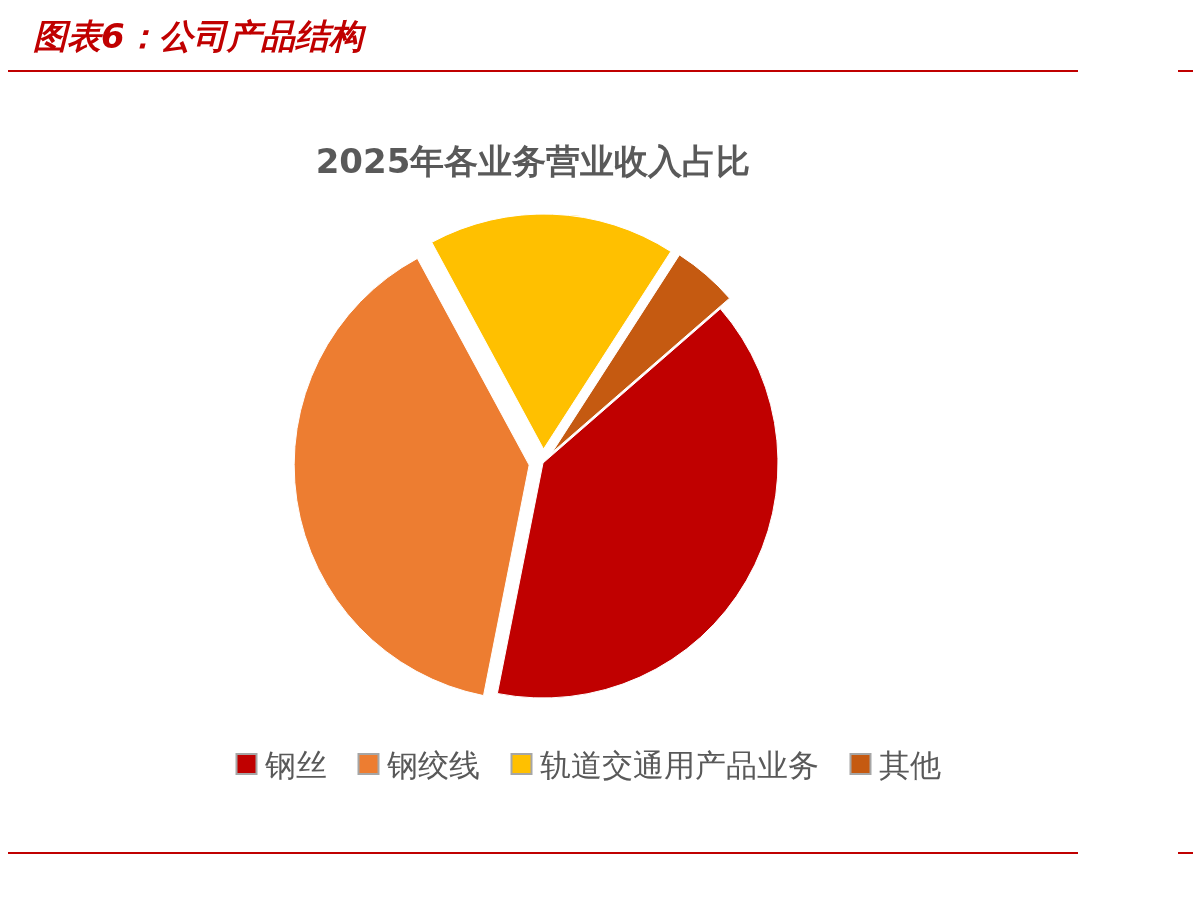  What do you see at coordinates (533, 161) in the screenshot?
I see `chart-subtitle: 2025年各业务营业收入占比` at bounding box center [533, 161].